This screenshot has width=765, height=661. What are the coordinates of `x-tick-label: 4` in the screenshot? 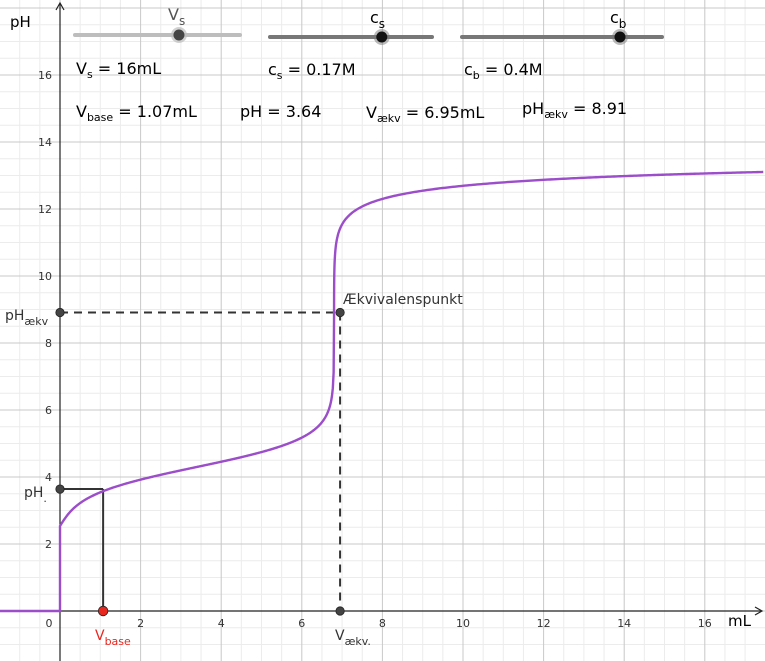 It's located at (221, 623).